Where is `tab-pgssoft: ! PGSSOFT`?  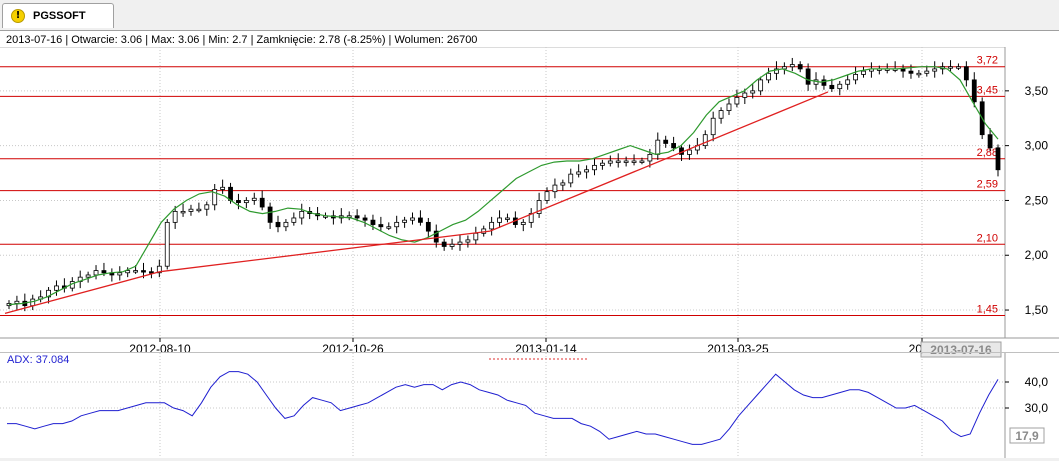 tab-pgssoft: ! PGSSOFT is located at coordinates (58, 15).